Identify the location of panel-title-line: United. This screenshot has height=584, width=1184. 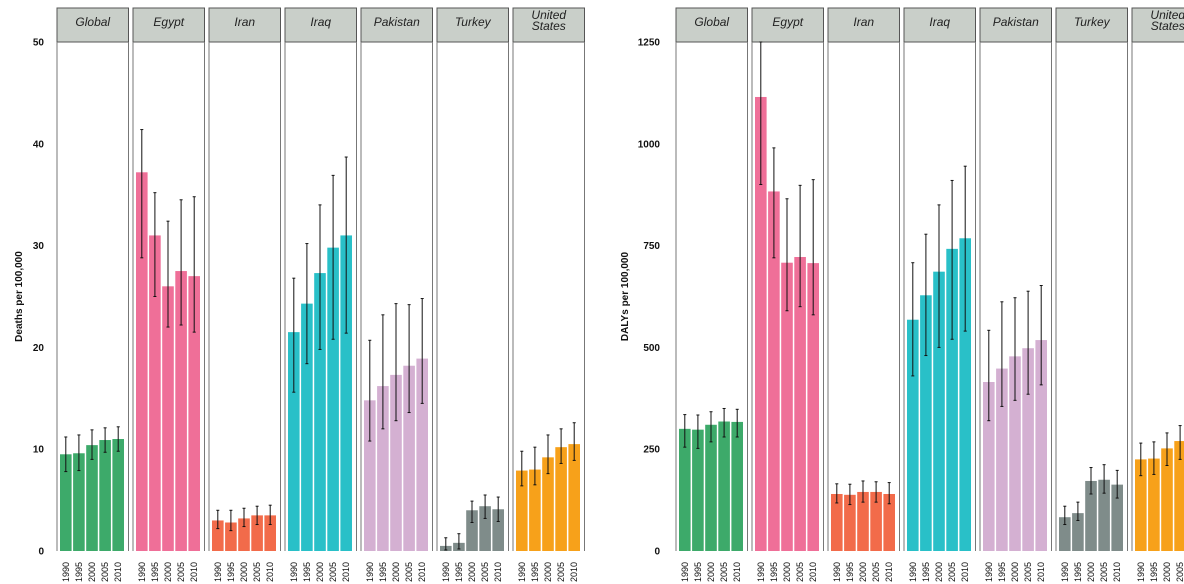
(548, 15).